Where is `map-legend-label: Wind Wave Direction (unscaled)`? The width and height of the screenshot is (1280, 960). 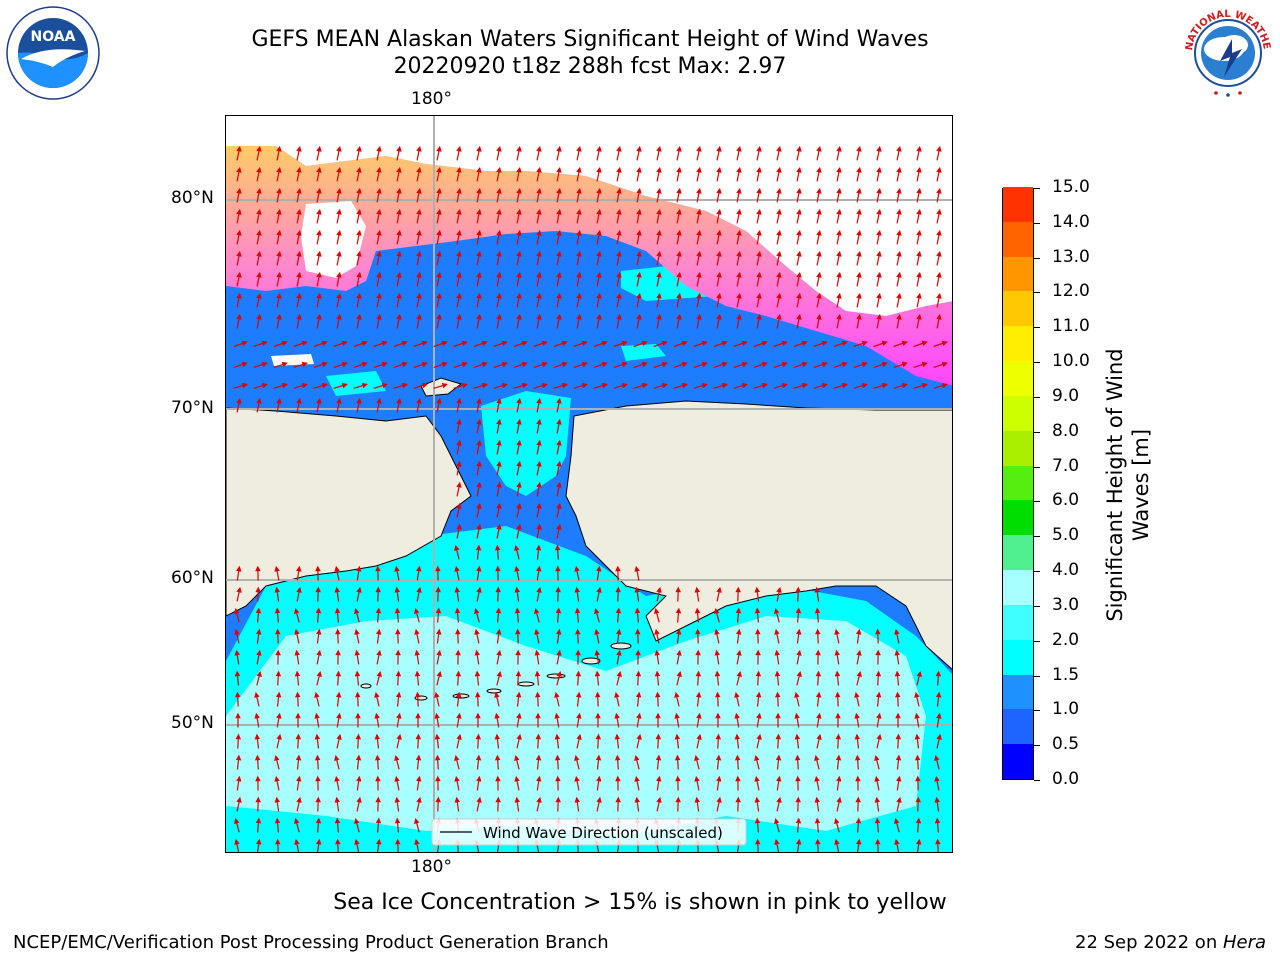 map-legend-label: Wind Wave Direction (unscaled) is located at coordinates (603, 833).